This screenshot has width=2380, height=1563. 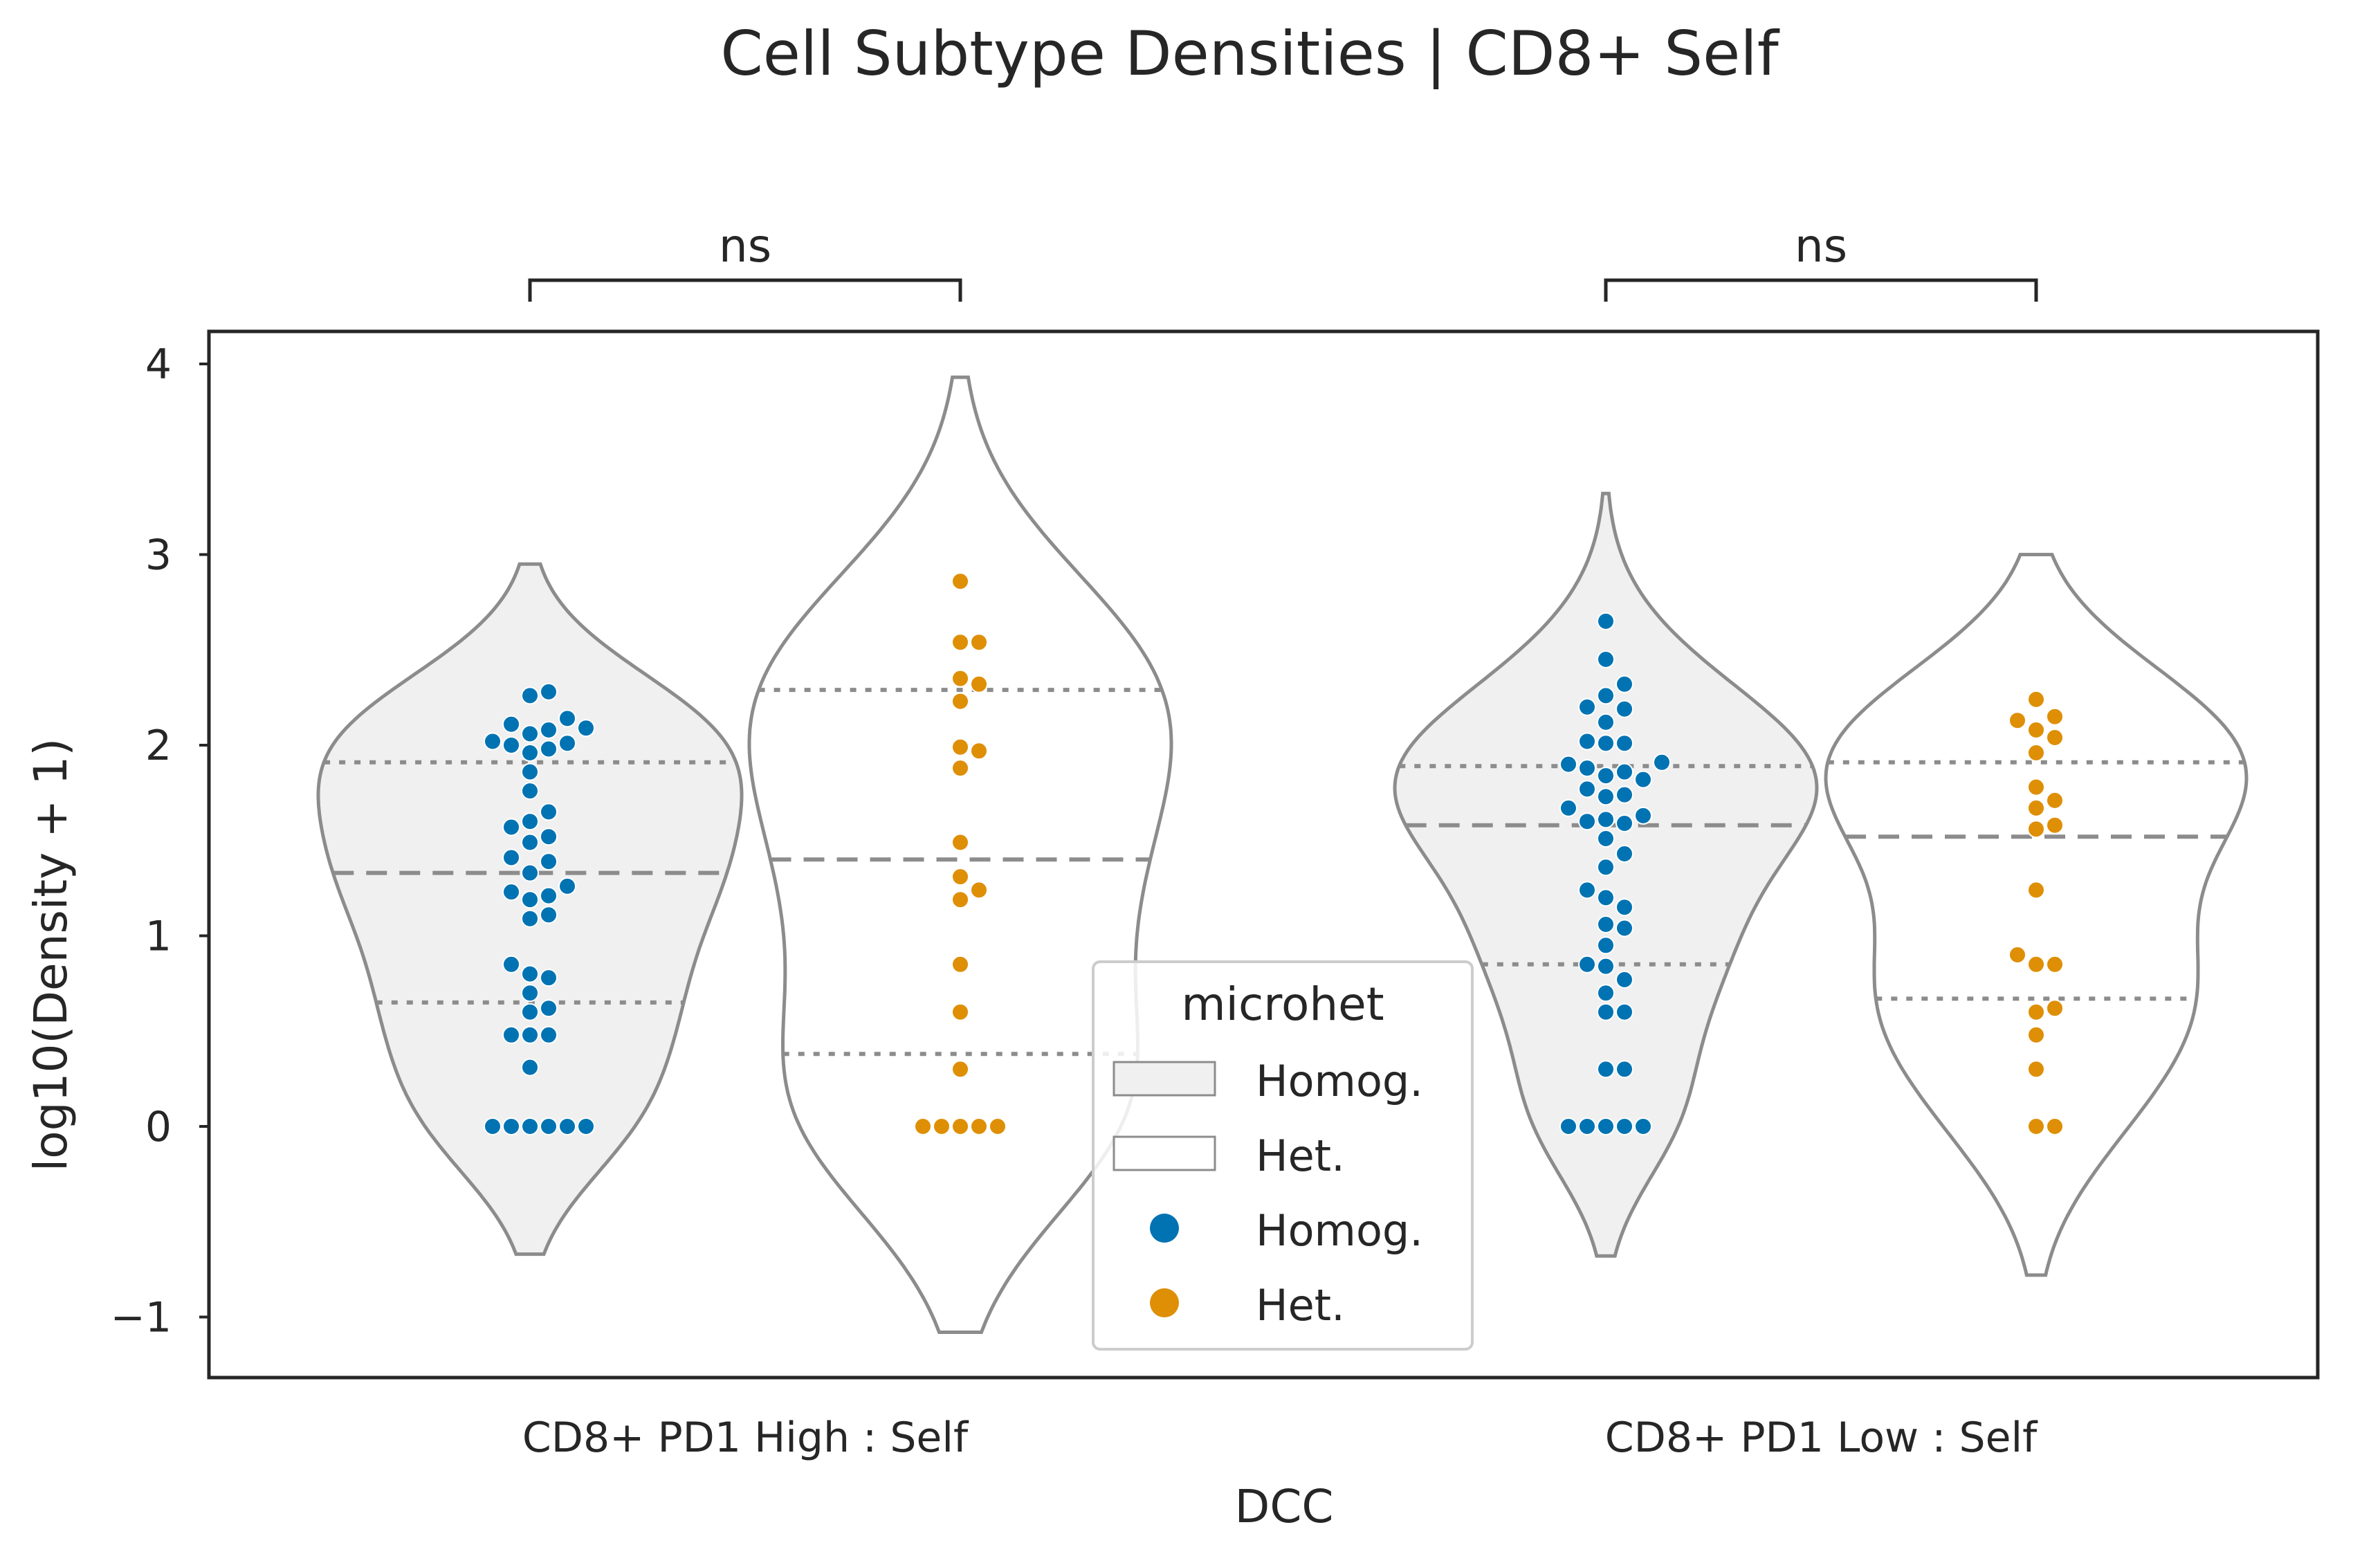 What do you see at coordinates (158, 364) in the screenshot?
I see `y-tick-label: 4` at bounding box center [158, 364].